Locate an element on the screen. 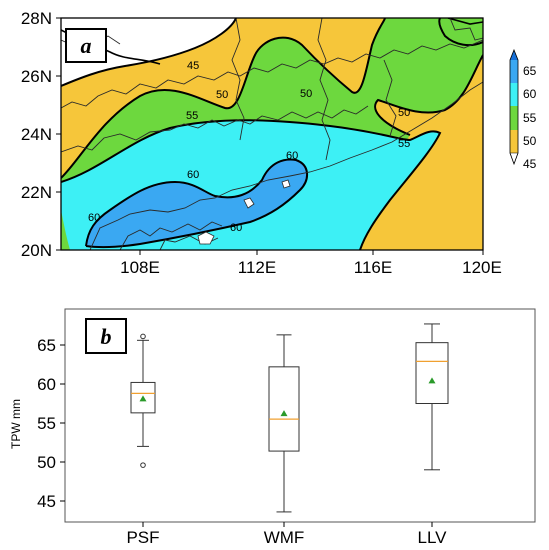  colorbar-label: 45 is located at coordinates (530, 164).